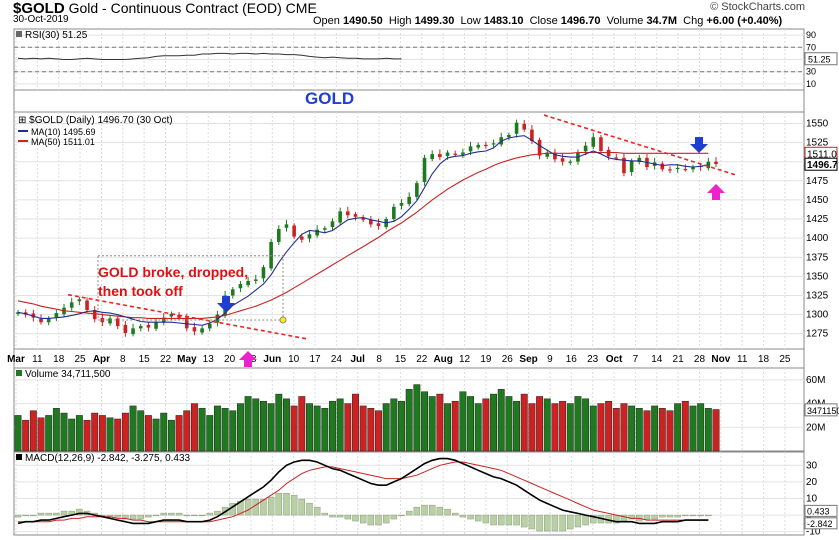  What do you see at coordinates (693, 21) in the screenshot?
I see `chg-label: Chg` at bounding box center [693, 21].